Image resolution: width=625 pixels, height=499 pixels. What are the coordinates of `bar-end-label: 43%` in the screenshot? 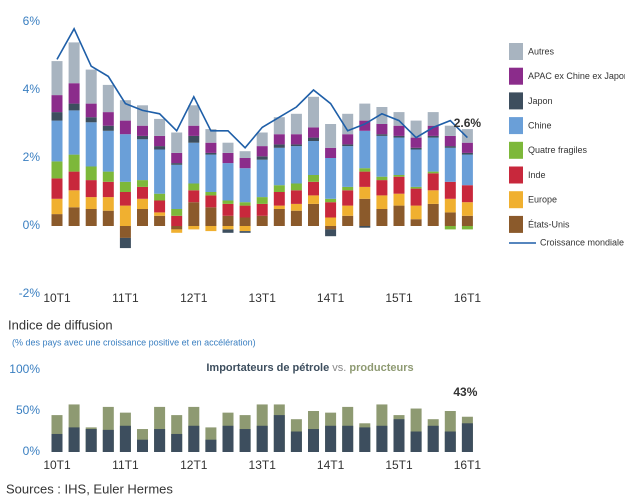 It's located at (465, 392).